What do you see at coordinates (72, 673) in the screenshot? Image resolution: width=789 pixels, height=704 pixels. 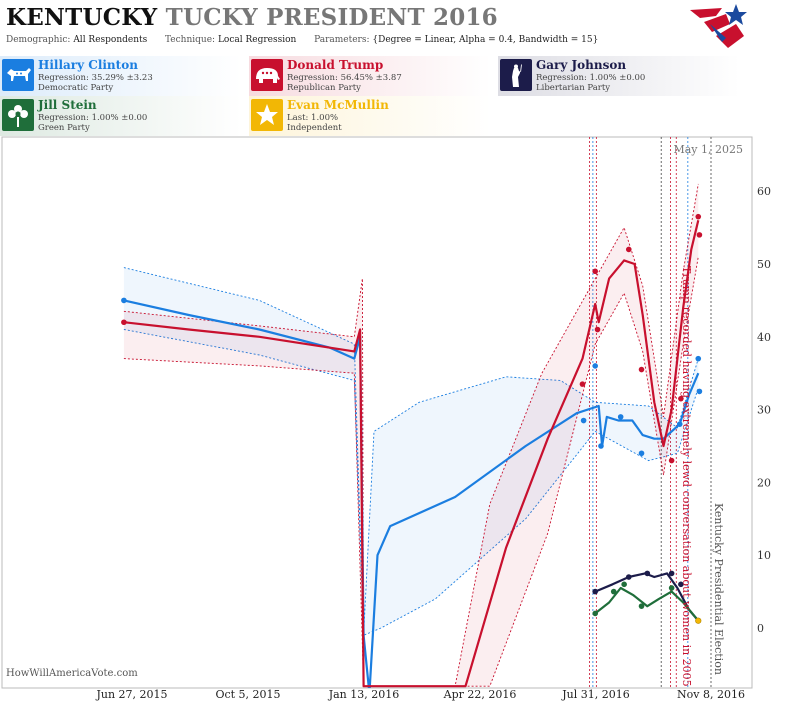 I see `source-label: HowWillAmericaVote.com` at bounding box center [72, 673].